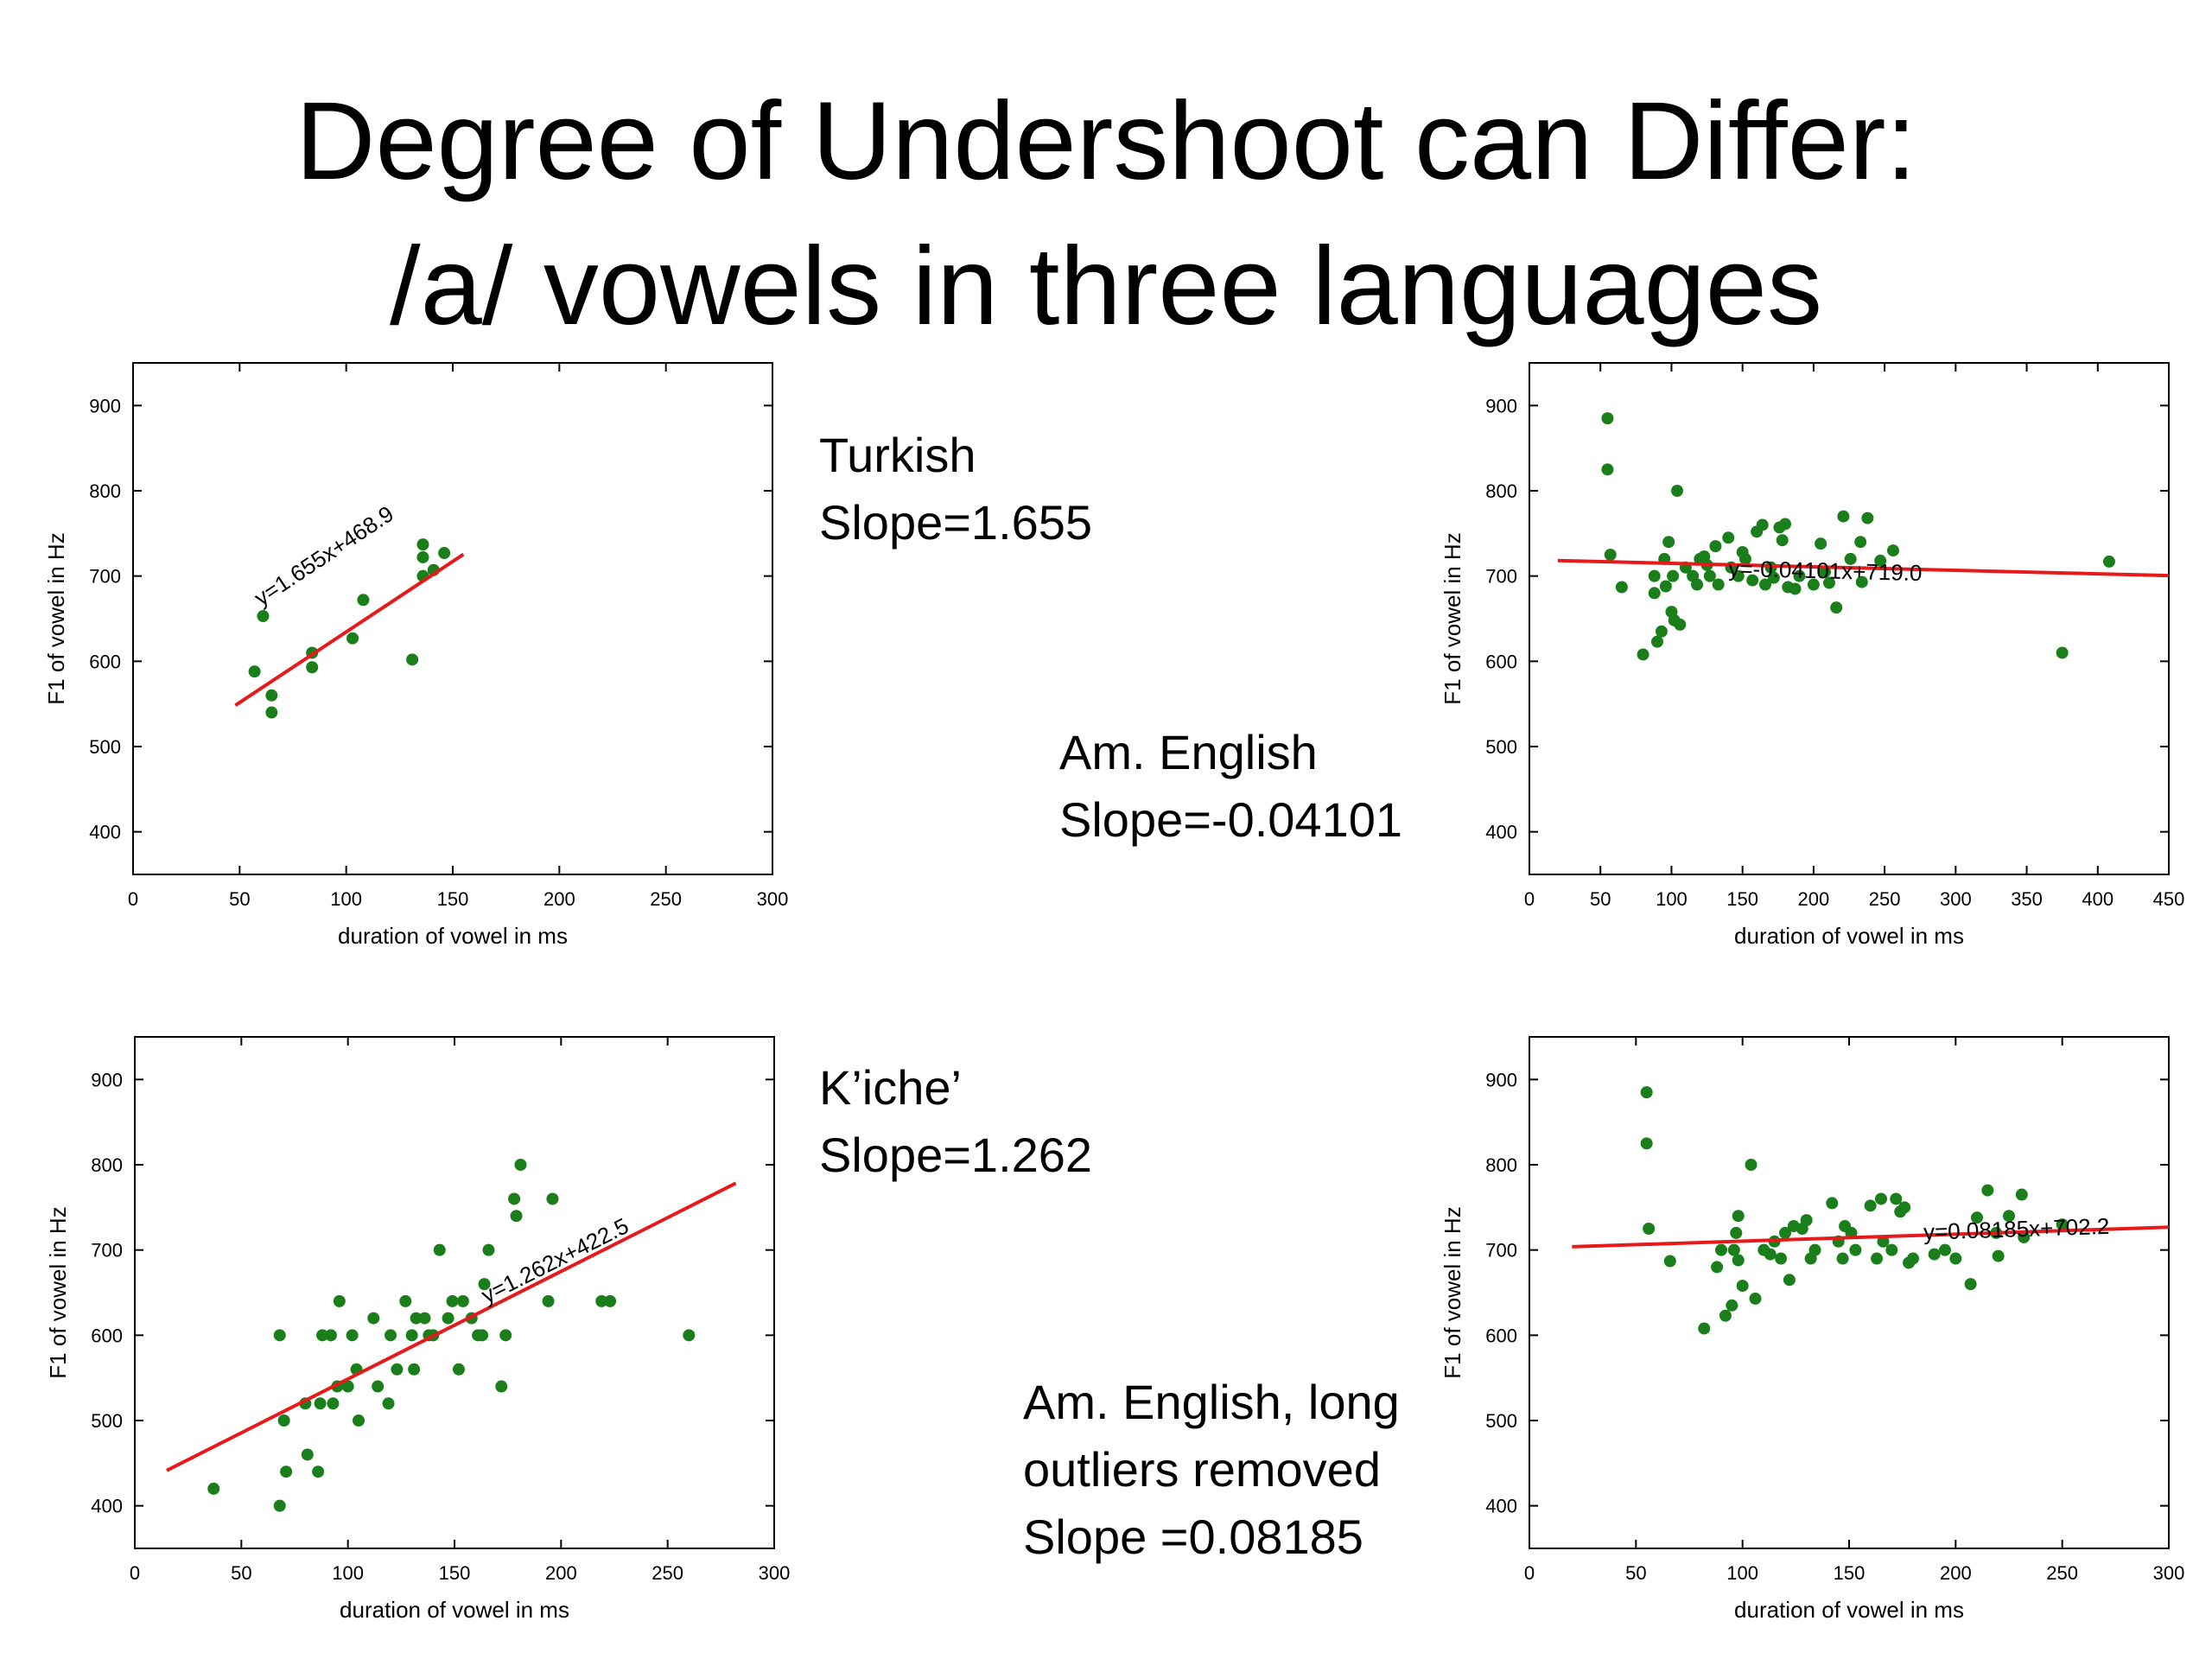  What do you see at coordinates (1188, 752) in the screenshot?
I see `english-name: Am. English` at bounding box center [1188, 752].